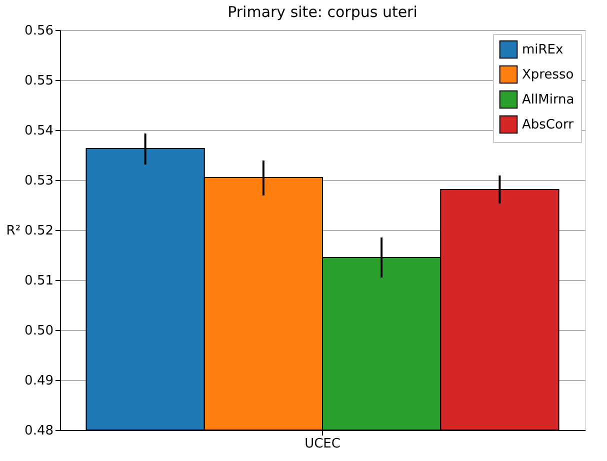 The image size is (607, 461). I want to click on y-tick-label: 0.50, so click(39, 331).